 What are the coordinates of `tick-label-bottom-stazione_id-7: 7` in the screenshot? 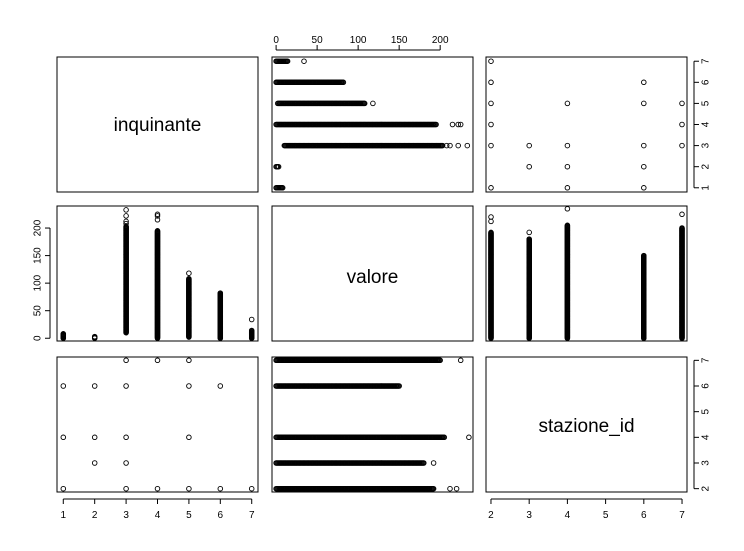 It's located at (682, 515).